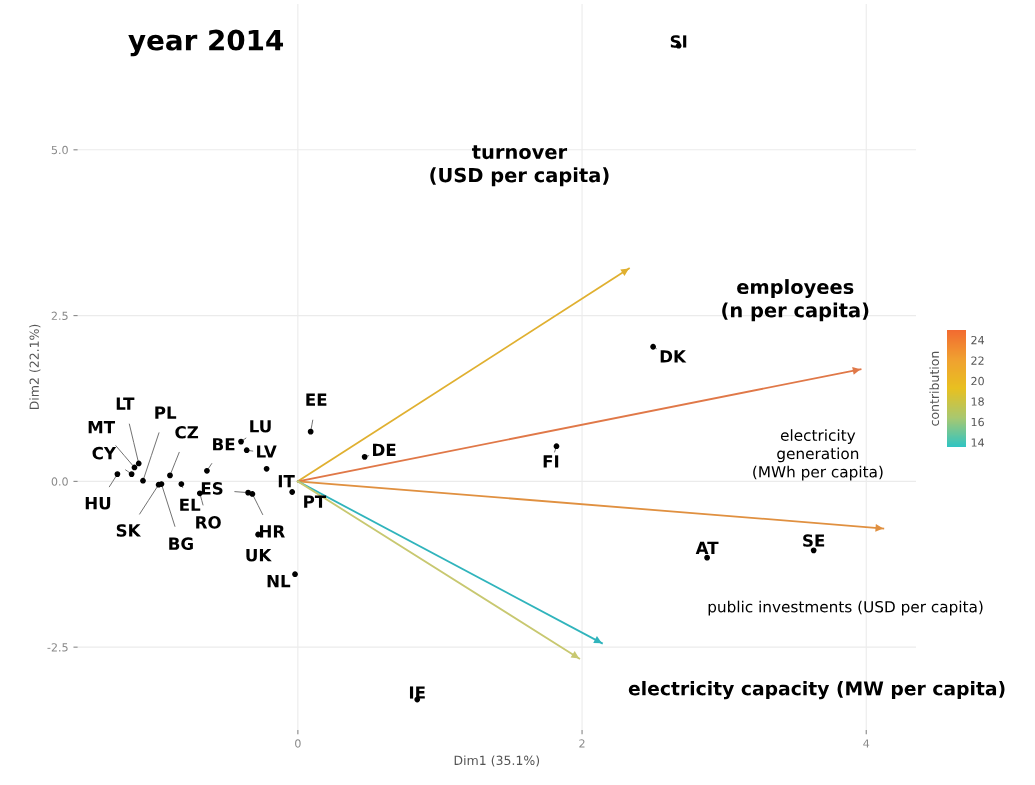 This screenshot has height=785, width=1035. I want to click on annotation: employees (n per capita), so click(795, 300).